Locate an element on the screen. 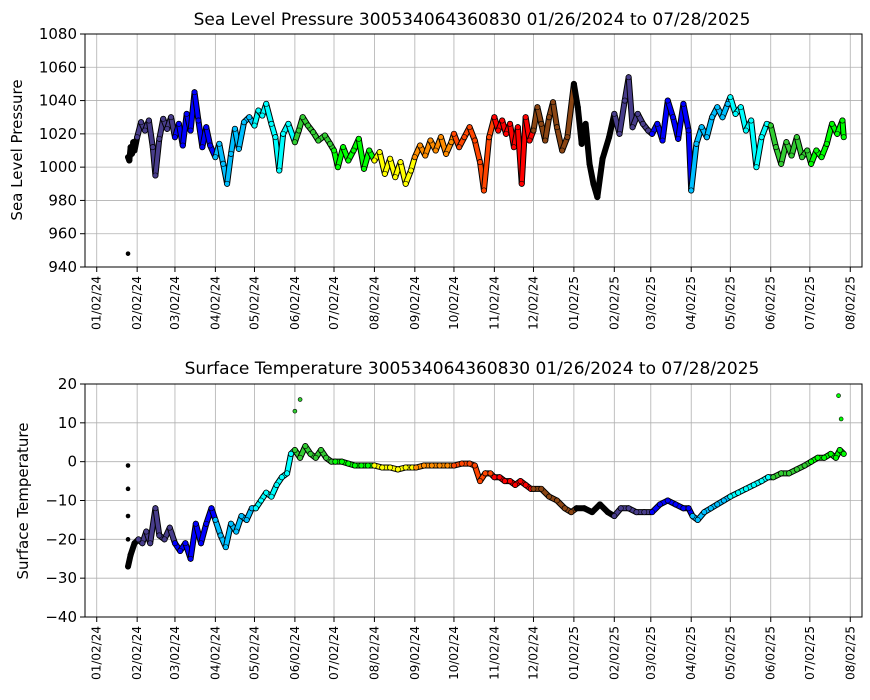 Image resolution: width=870 pixels, height=700 pixels. x-tick-label: 12/02/24 is located at coordinates (533, 303).